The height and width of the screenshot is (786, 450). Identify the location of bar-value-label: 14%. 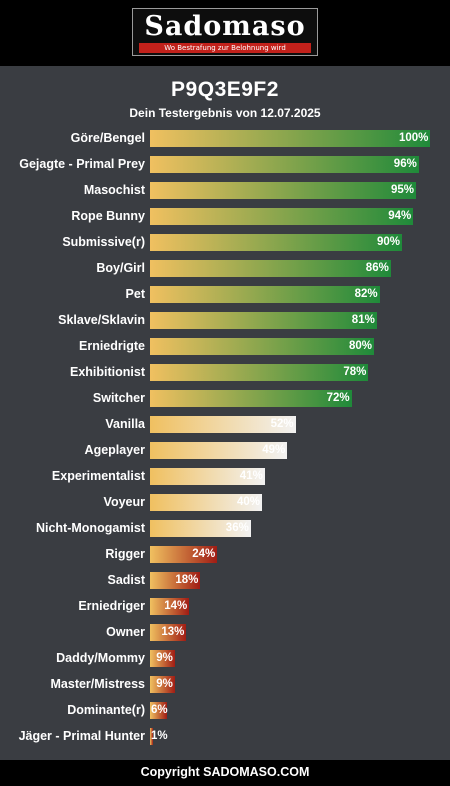
(176, 606).